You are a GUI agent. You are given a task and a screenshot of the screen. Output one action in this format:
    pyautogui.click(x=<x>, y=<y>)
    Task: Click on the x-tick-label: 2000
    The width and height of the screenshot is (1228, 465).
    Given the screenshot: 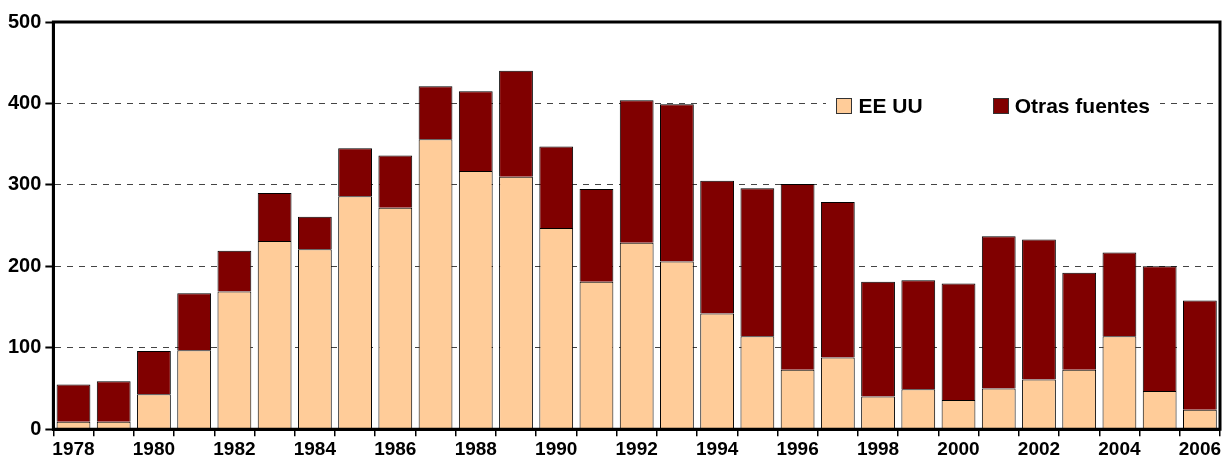 What is the action you would take?
    pyautogui.click(x=958, y=448)
    